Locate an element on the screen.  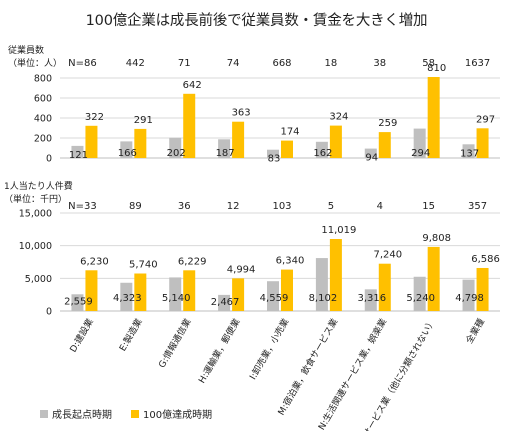
data-label-start: 187 is located at coordinates (225, 153).